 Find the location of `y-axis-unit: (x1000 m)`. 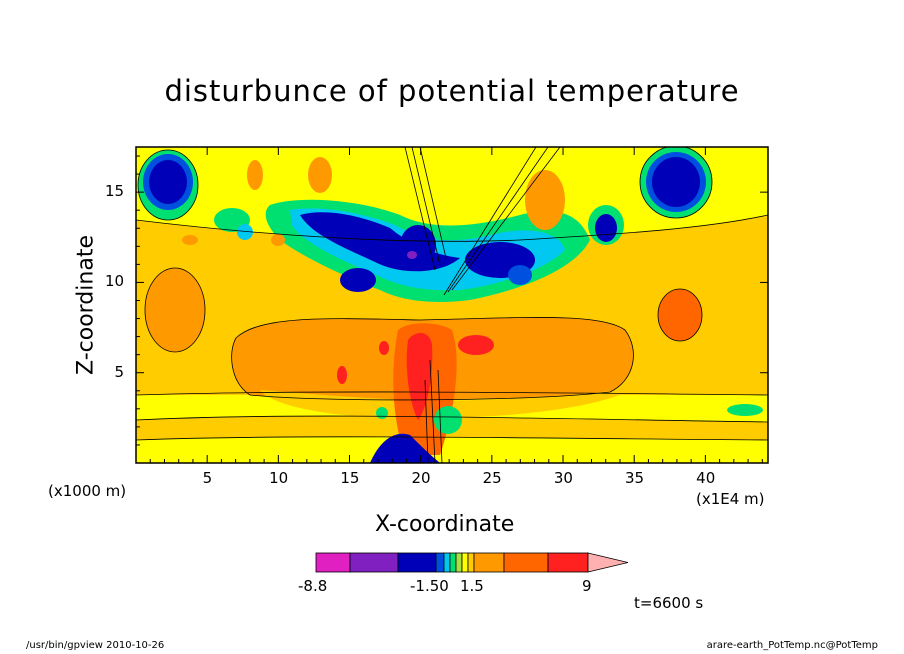

y-axis-unit: (x1000 m) is located at coordinates (87, 491).